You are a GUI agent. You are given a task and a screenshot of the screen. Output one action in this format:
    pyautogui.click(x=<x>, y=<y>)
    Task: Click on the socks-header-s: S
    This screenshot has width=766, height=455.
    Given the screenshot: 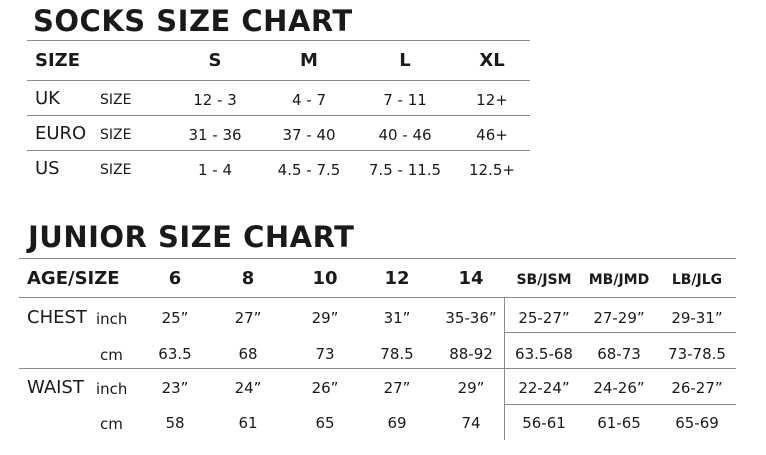 What is the action you would take?
    pyautogui.click(x=215, y=60)
    